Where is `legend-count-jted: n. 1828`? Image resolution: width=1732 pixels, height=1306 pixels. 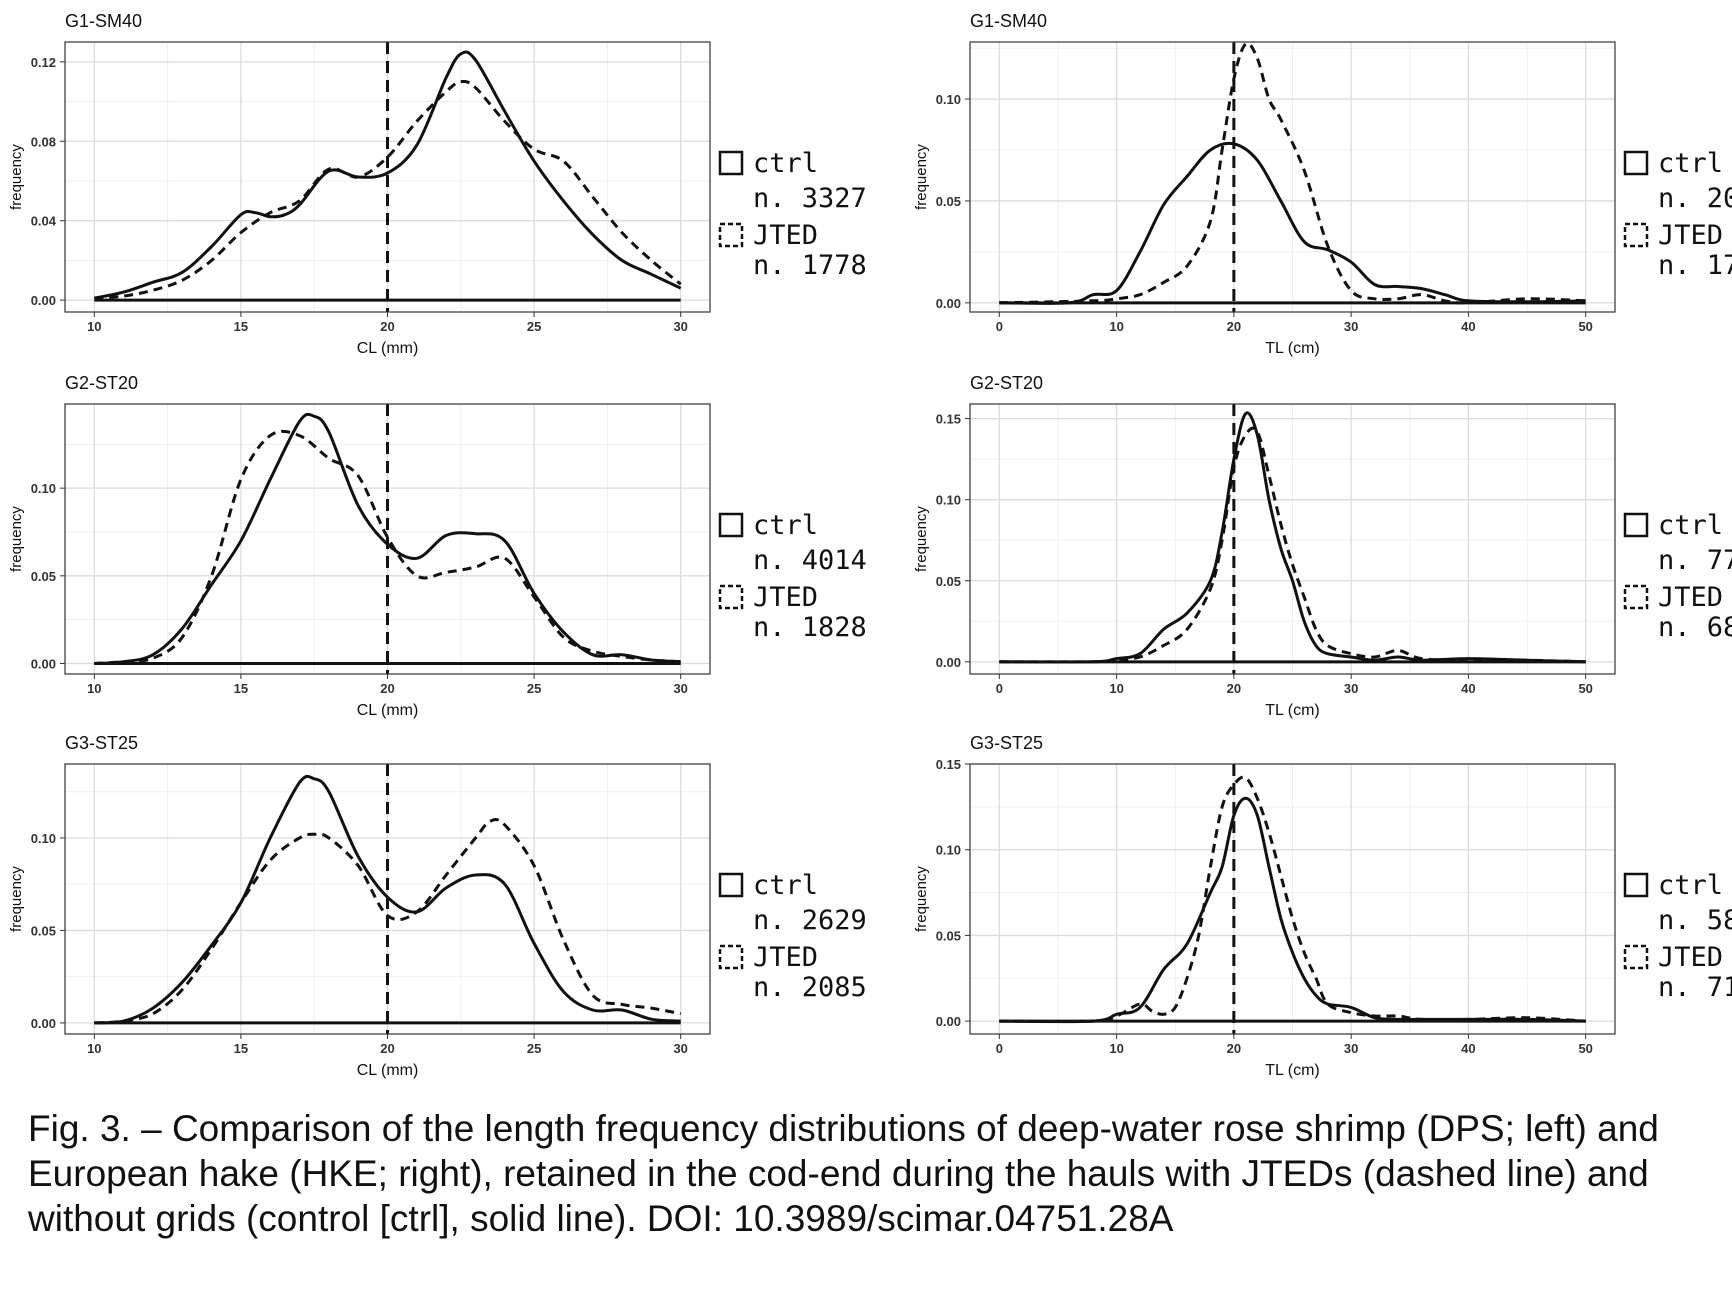 legend-count-jted: n. 1828 is located at coordinates (810, 627).